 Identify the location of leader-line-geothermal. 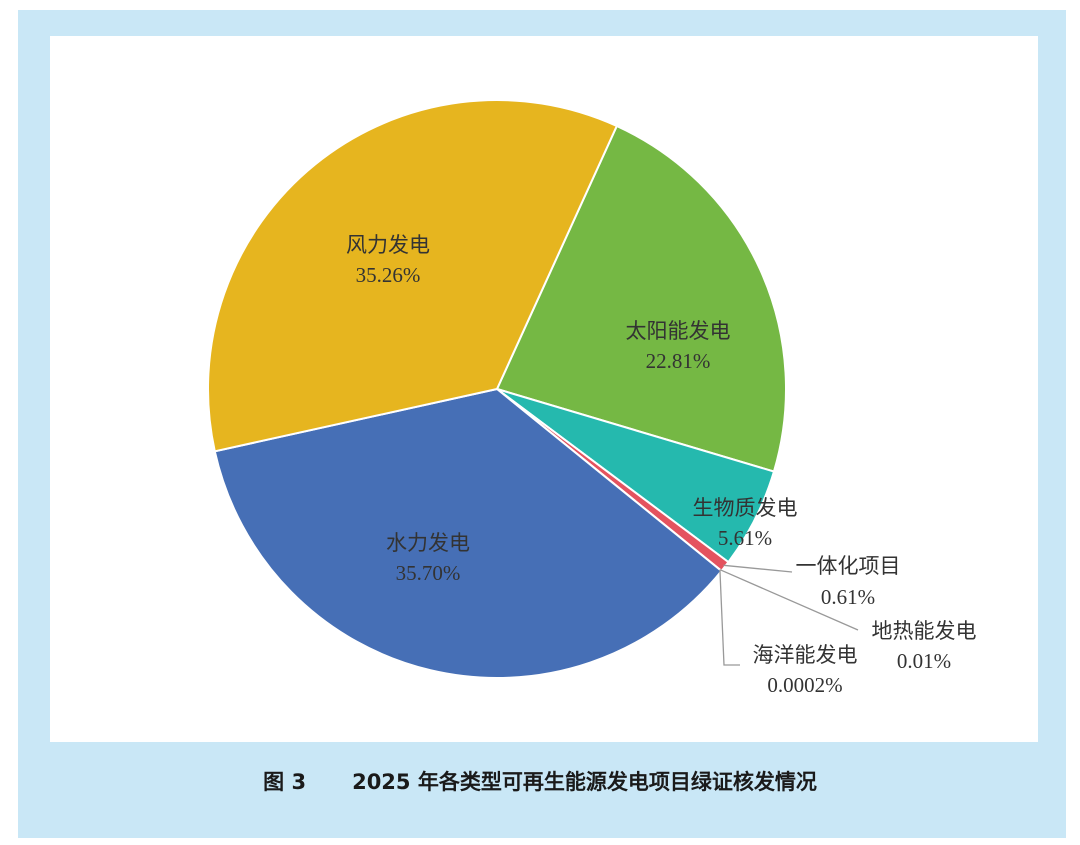
(789, 600).